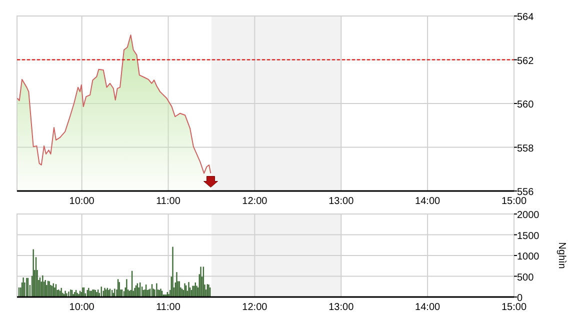 The image size is (570, 320). What do you see at coordinates (525, 148) in the screenshot?
I see `y-tick-label: 558` at bounding box center [525, 148].